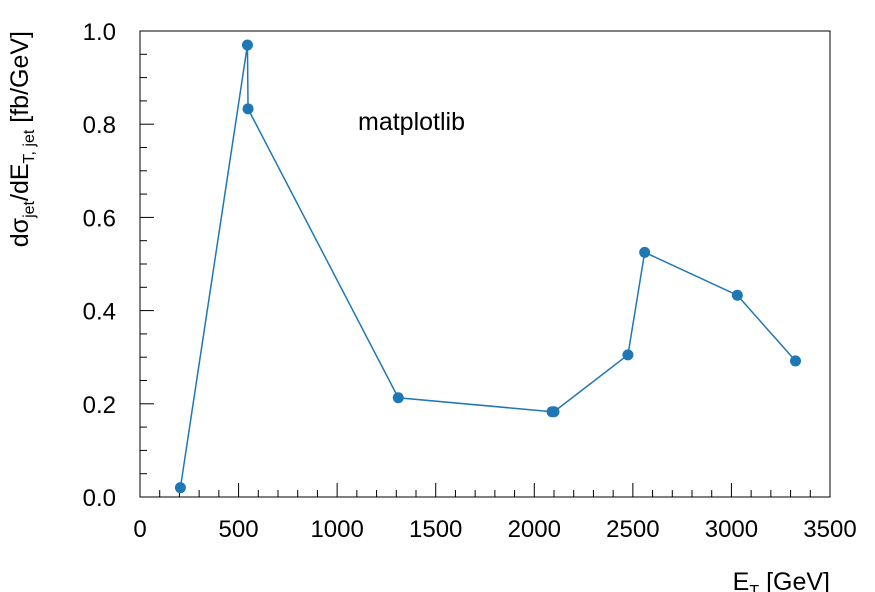 The height and width of the screenshot is (592, 875). Describe the element at coordinates (99, 405) in the screenshot. I see `y-tick-label: 0.2` at that location.